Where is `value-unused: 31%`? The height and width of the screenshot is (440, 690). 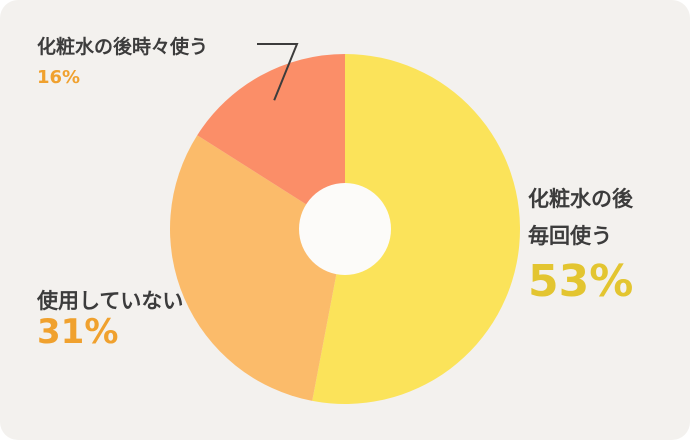 value-unused: 31% is located at coordinates (78, 332).